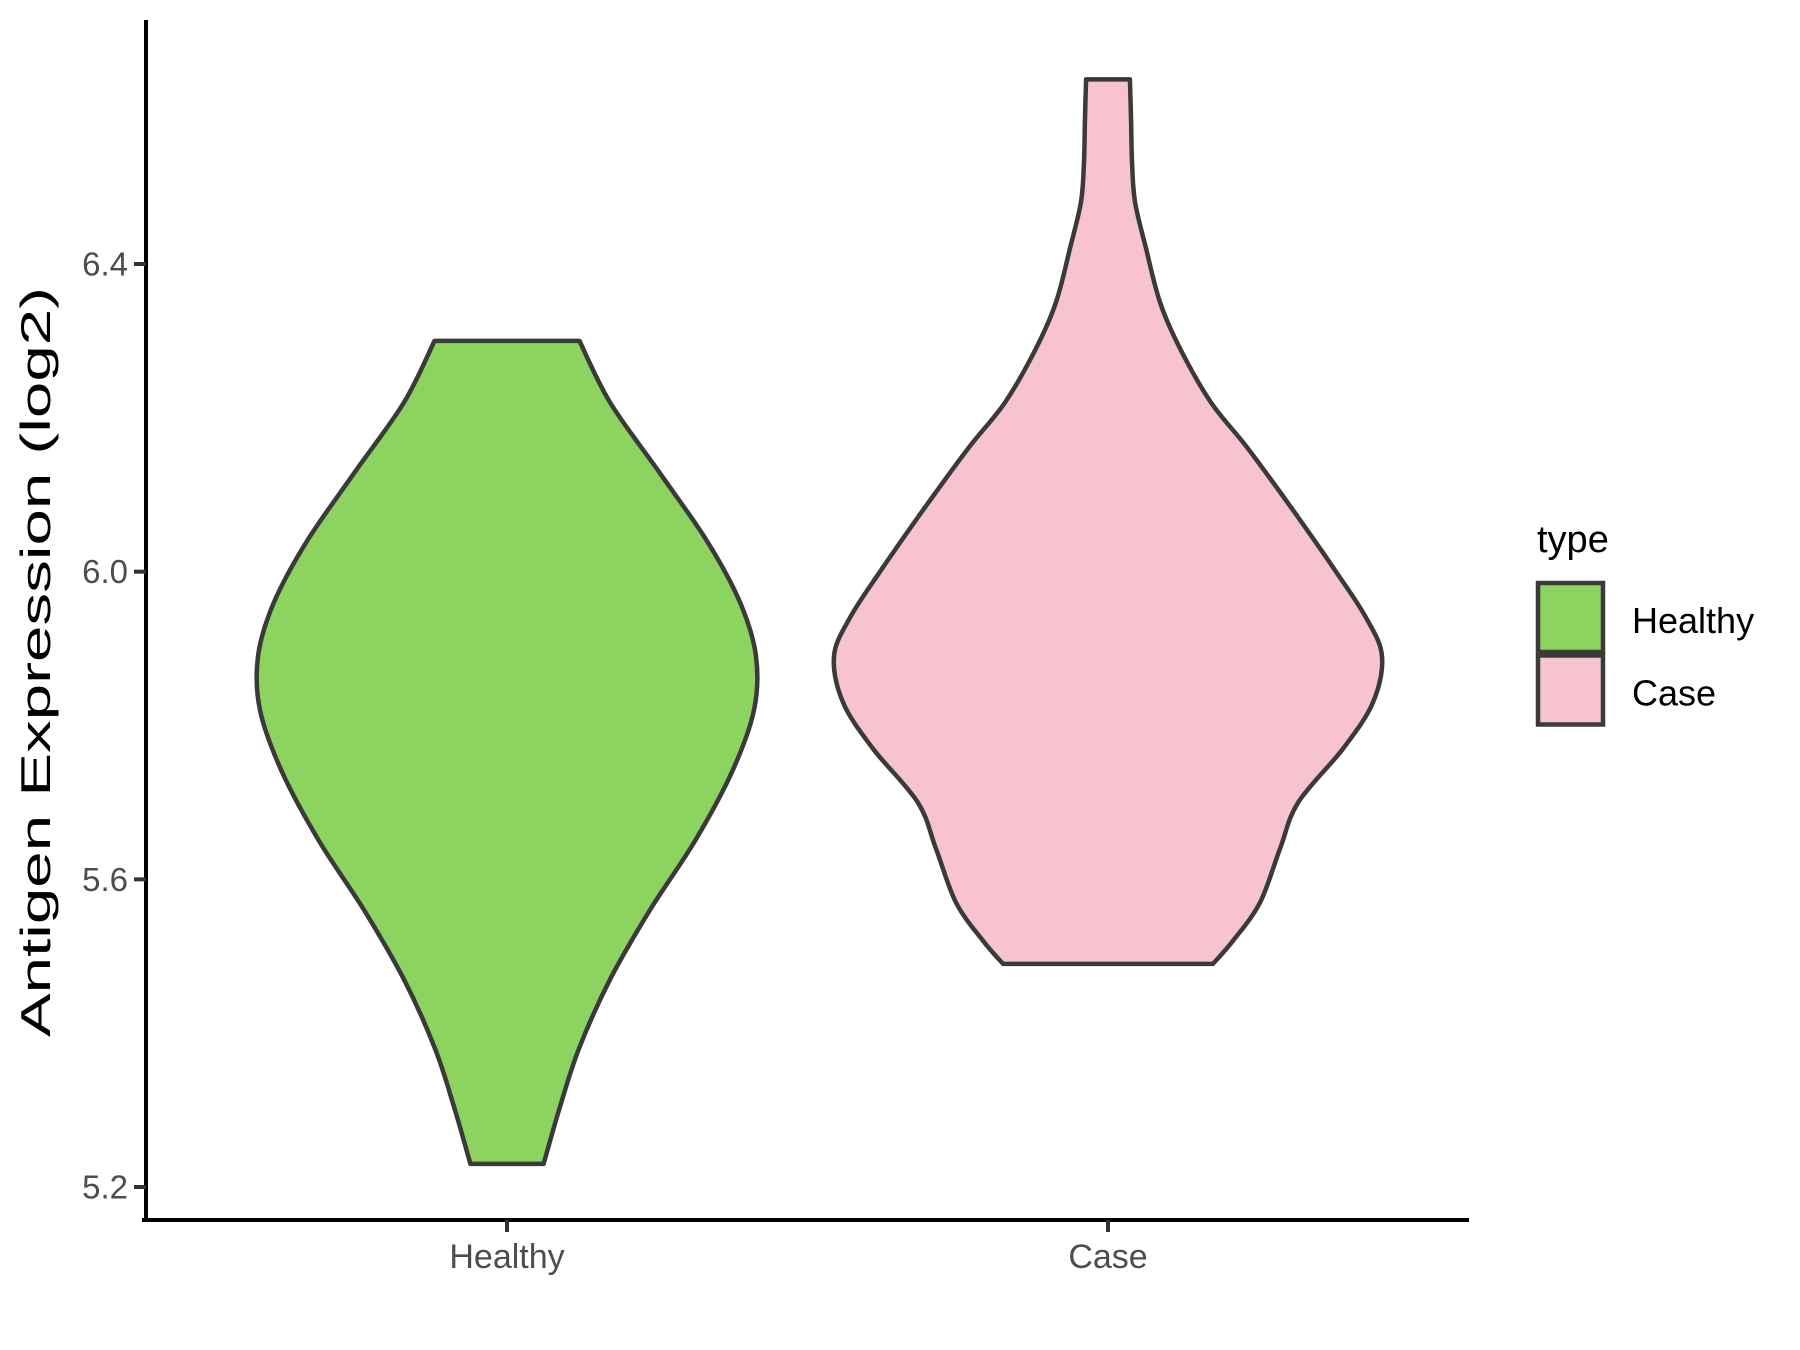 This screenshot has width=1800, height=1350. I want to click on legend: type Healthy Case, so click(1644, 623).